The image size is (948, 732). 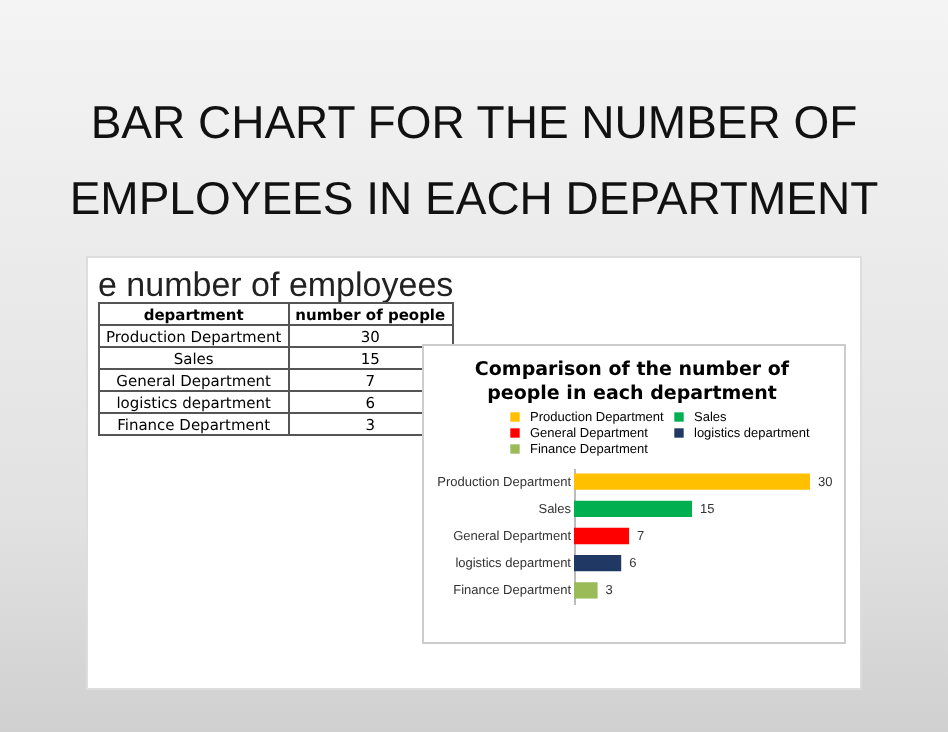 I want to click on chart-title: Comparison of the number of people in each department, so click(x=632, y=382).